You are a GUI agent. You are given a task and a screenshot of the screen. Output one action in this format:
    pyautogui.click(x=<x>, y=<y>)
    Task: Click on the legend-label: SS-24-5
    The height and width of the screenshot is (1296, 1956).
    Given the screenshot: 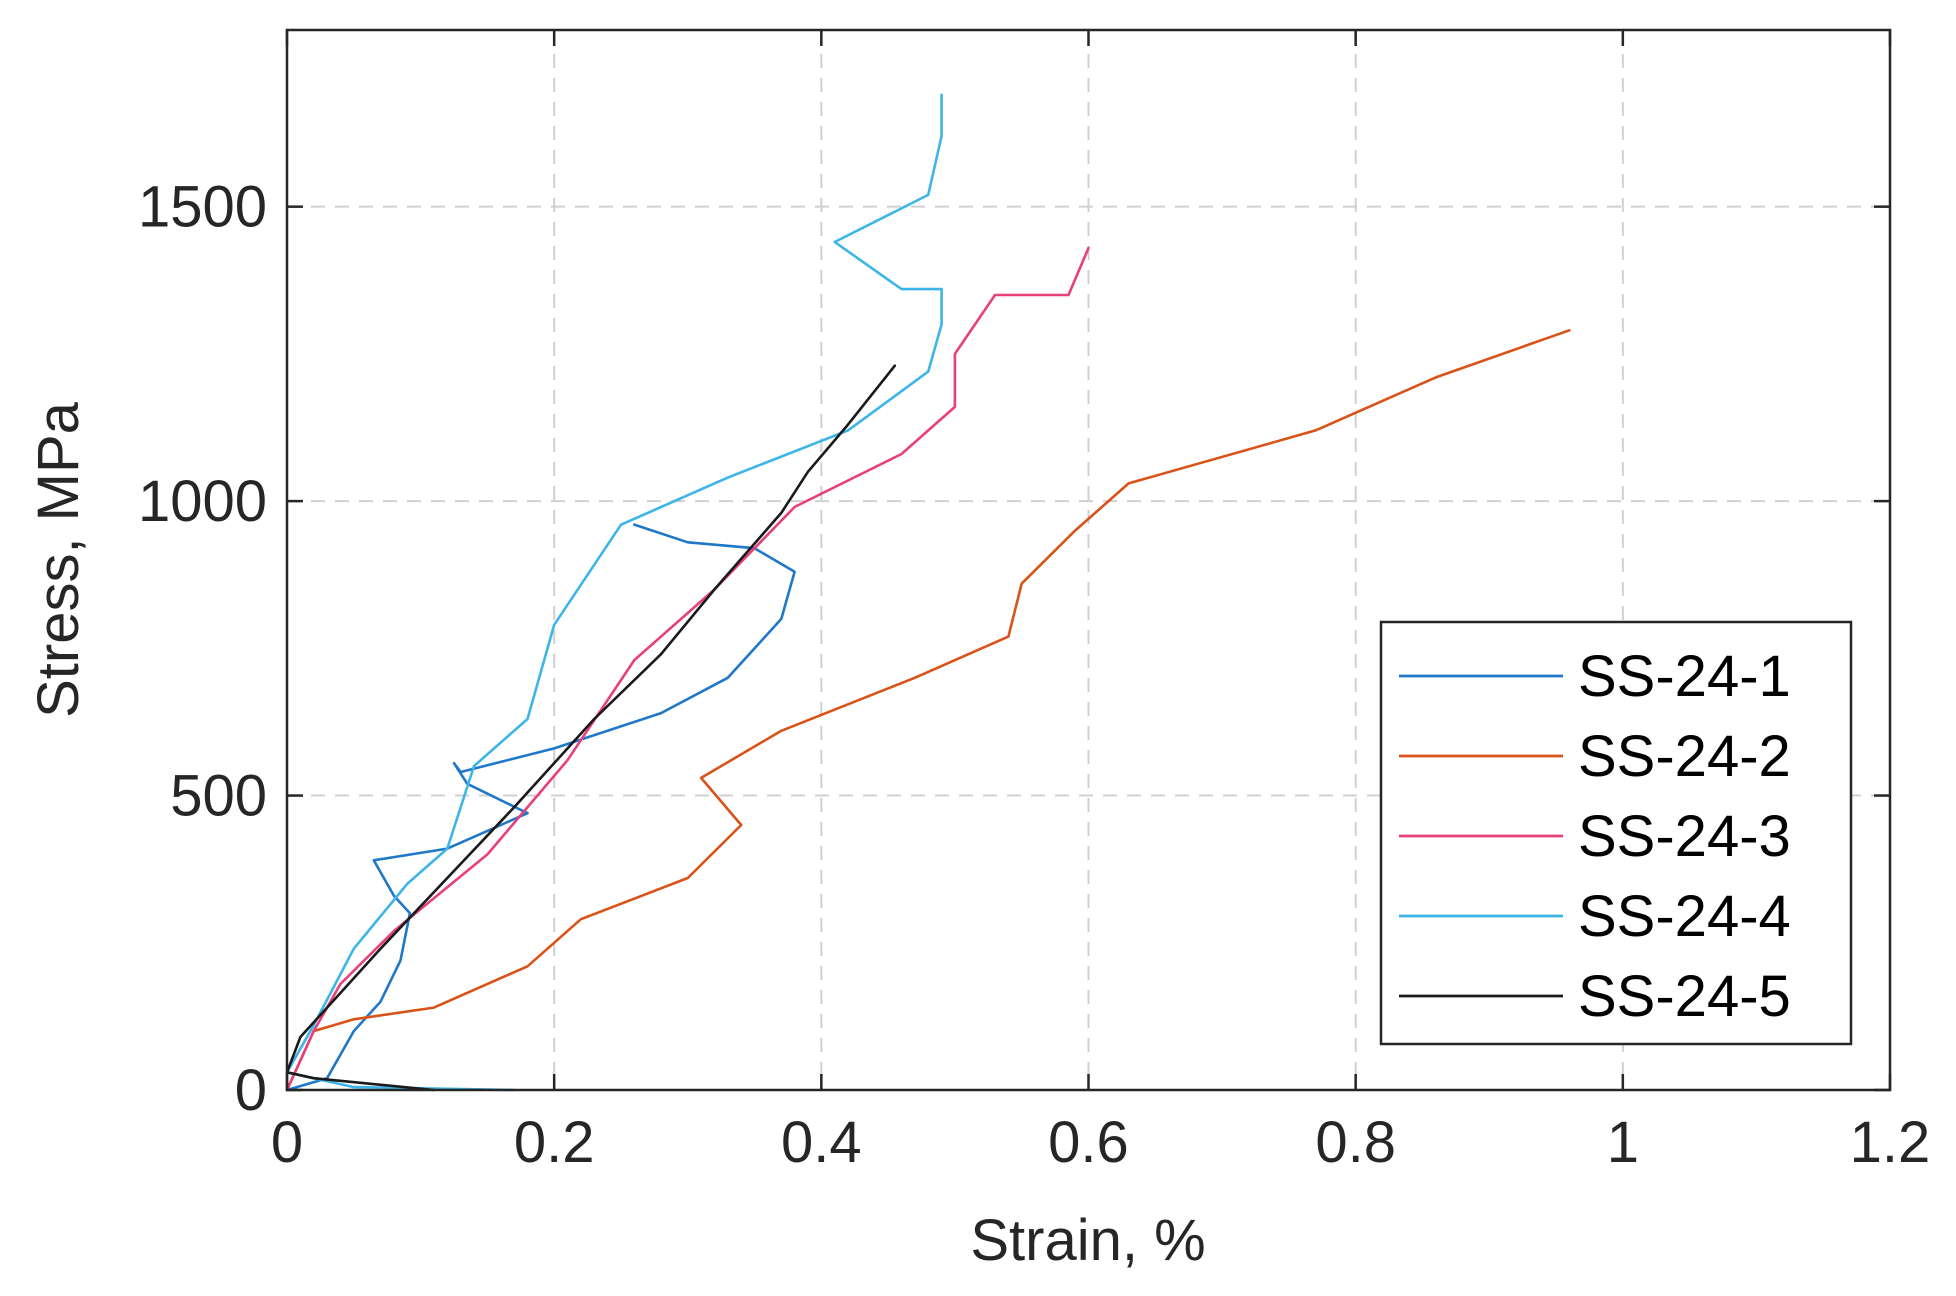 What is the action you would take?
    pyautogui.click(x=1684, y=996)
    